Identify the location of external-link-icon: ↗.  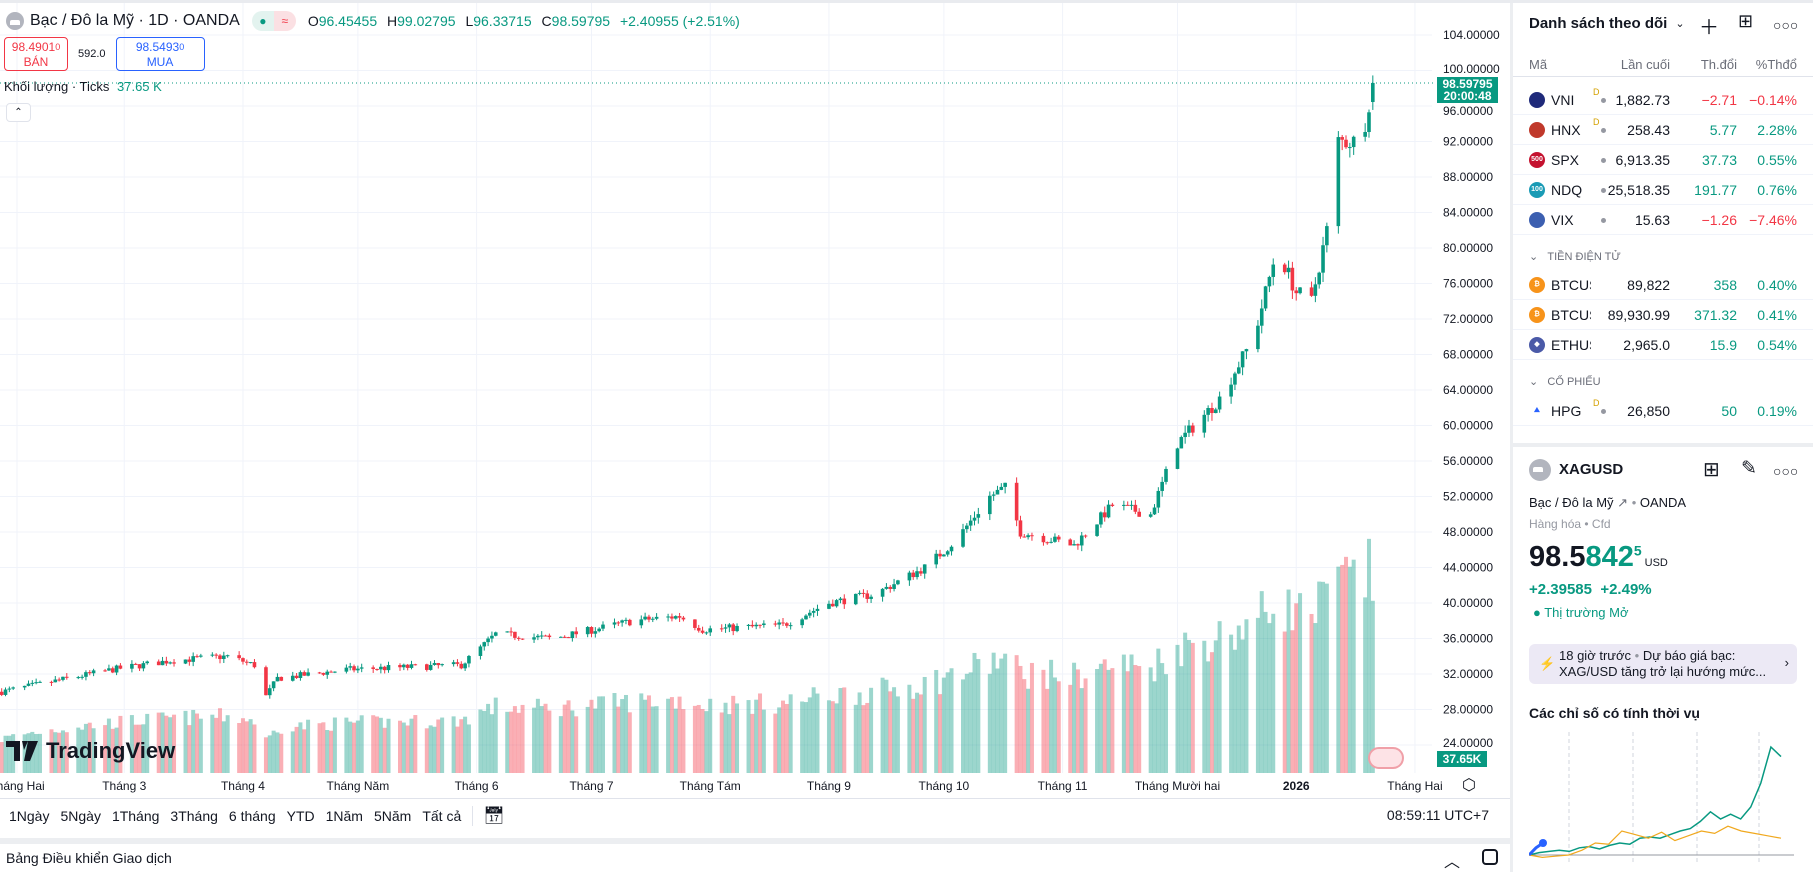
(1623, 502).